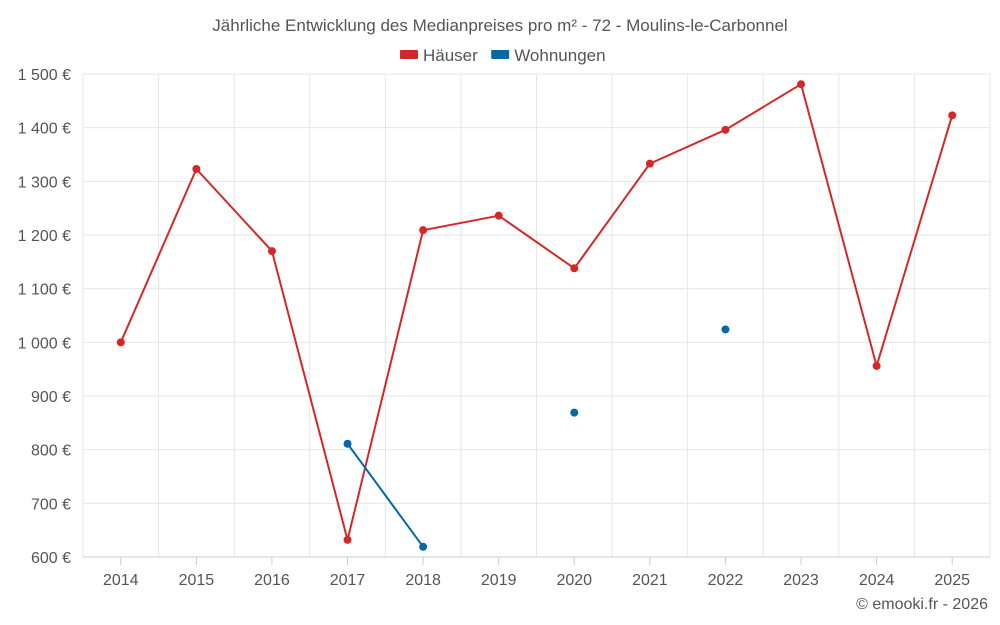 The image size is (1000, 625). Describe the element at coordinates (44, 182) in the screenshot. I see `y-tick-label: 1 300 €` at that location.